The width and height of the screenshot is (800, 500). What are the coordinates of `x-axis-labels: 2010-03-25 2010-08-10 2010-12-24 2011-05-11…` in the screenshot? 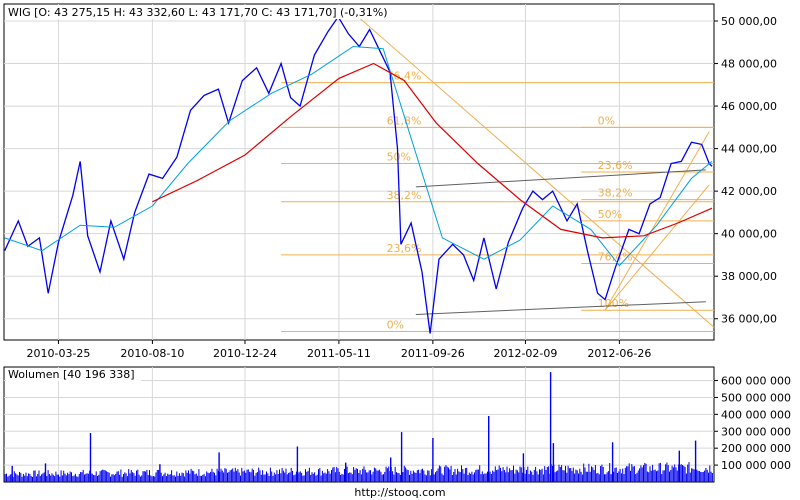 It's located at (338, 350).